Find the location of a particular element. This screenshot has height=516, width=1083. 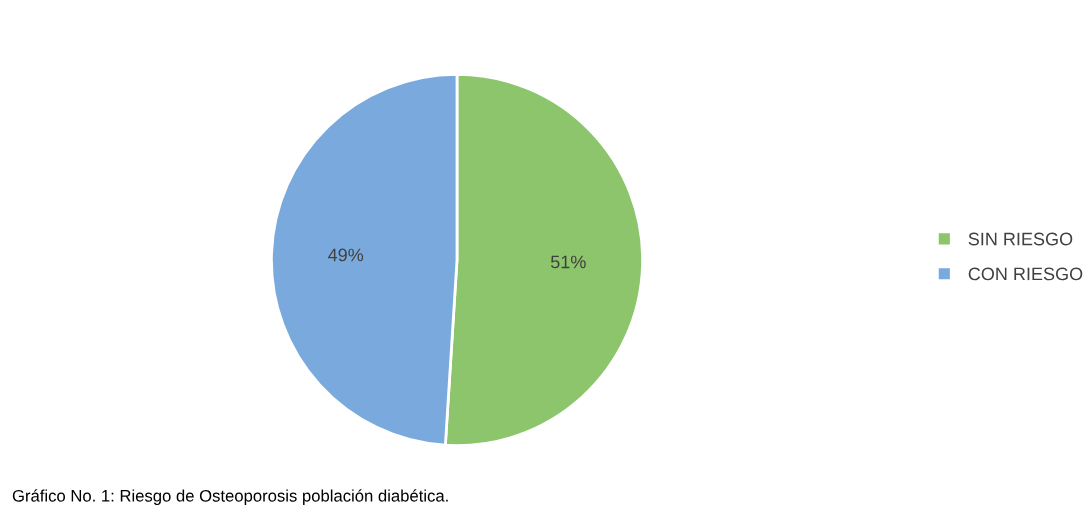

legend-label: CON RIESGO is located at coordinates (1025, 274).